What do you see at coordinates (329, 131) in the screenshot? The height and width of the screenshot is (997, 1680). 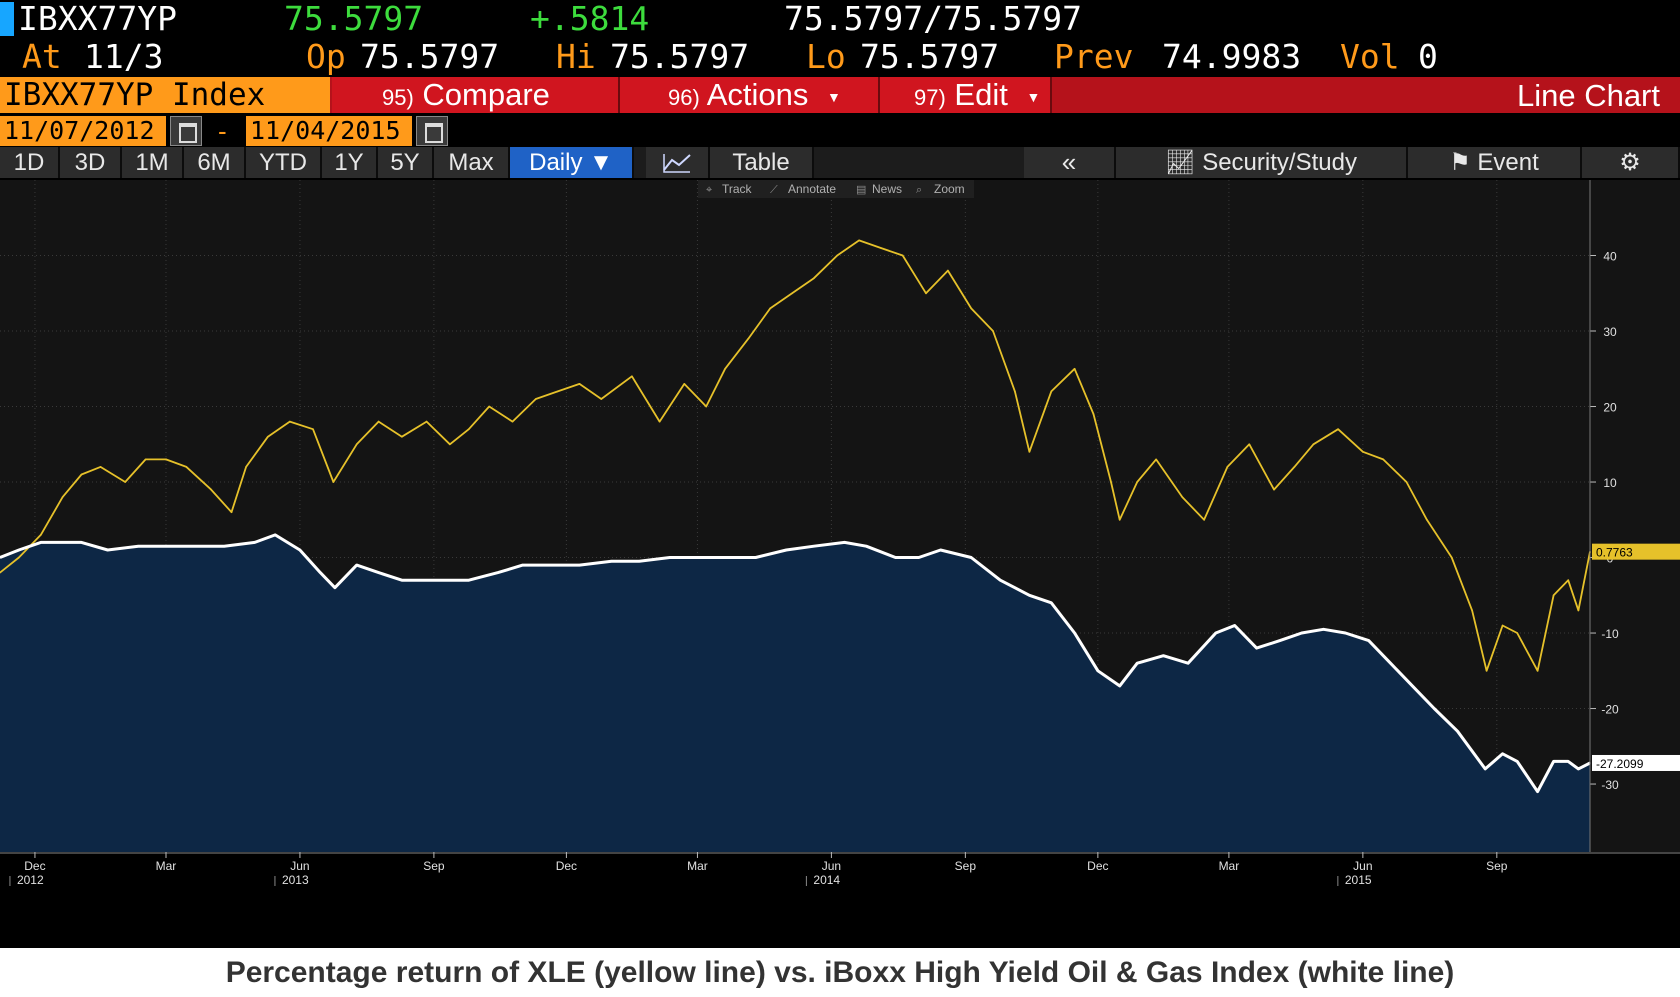 I see `end-date-field: 11/04/2015` at bounding box center [329, 131].